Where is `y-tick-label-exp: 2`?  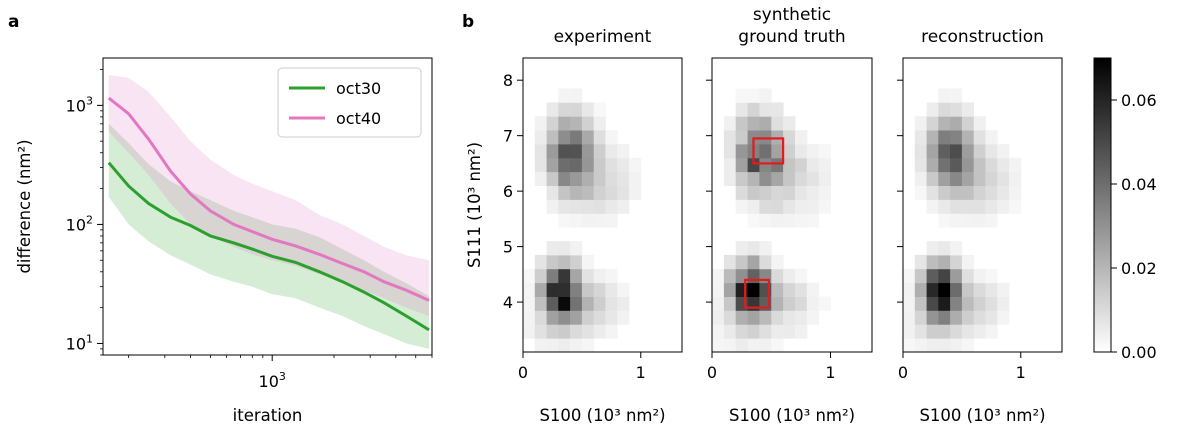
y-tick-label-exp: 2 is located at coordinates (89, 219).